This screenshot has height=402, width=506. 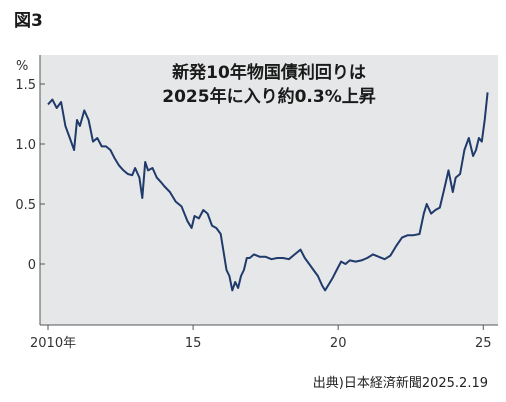 What do you see at coordinates (483, 343) in the screenshot?
I see `x-tick-label: 25` at bounding box center [483, 343].